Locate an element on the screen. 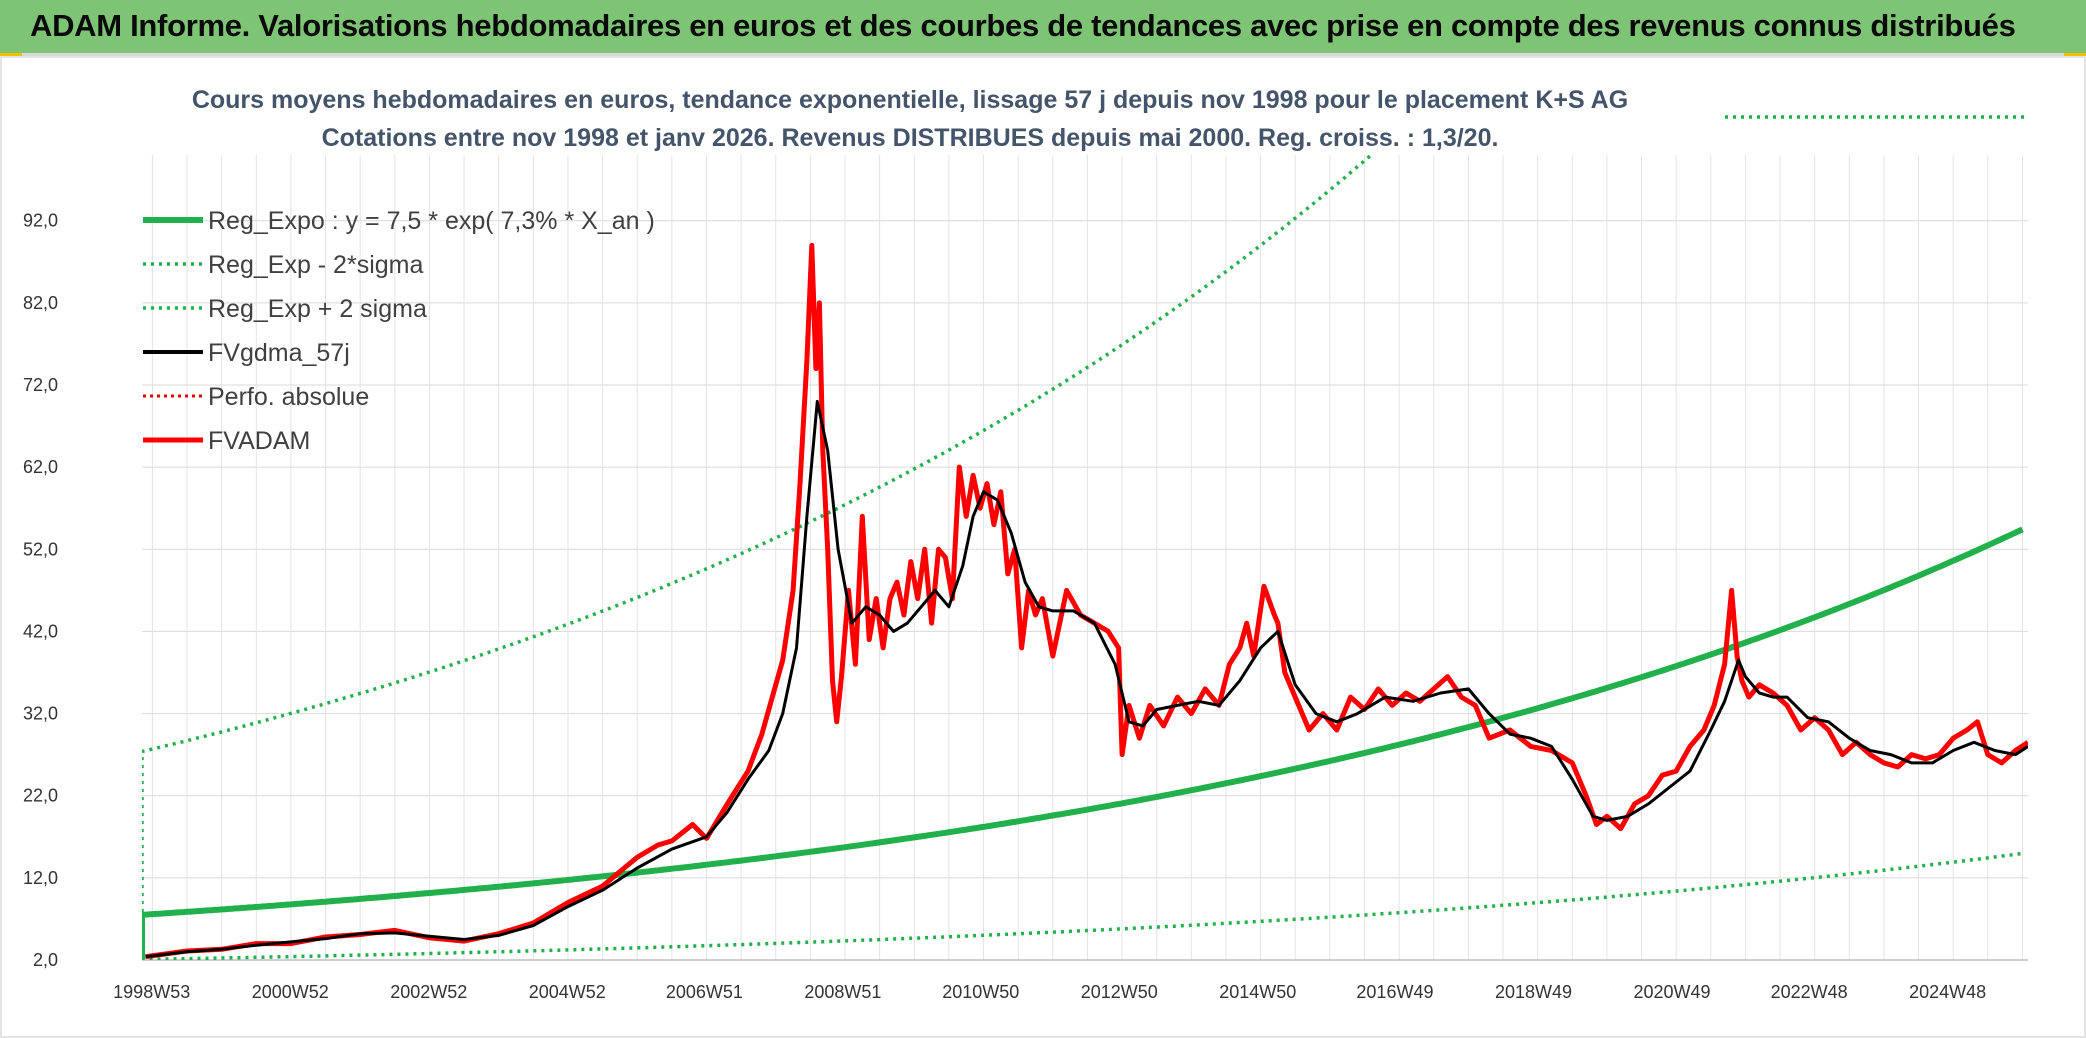  legend-item-reg-minus-2sigma-label: Reg_Exp - 2*sigma is located at coordinates (315, 265).